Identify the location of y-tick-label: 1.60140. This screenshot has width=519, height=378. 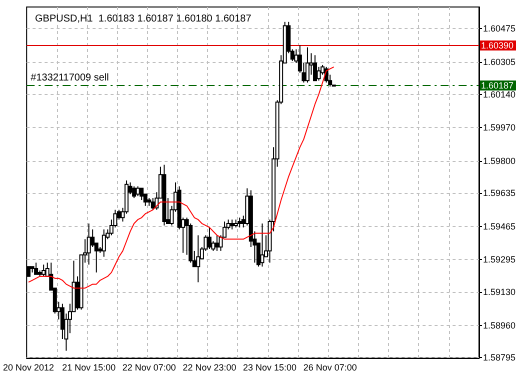
(499, 94).